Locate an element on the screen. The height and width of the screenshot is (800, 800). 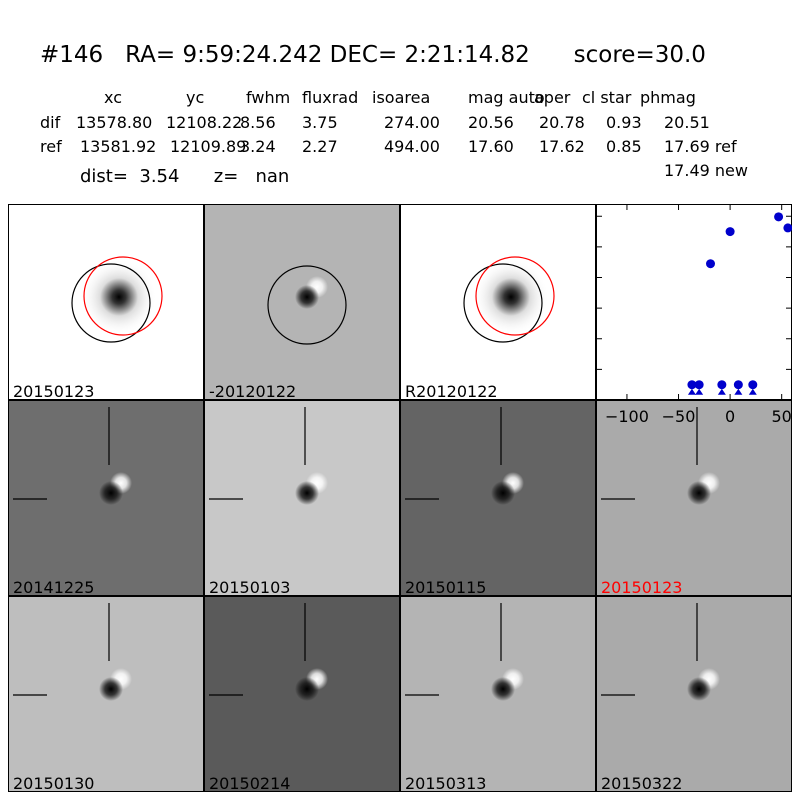
cutout-panel: 20150115 is located at coordinates (498, 498).